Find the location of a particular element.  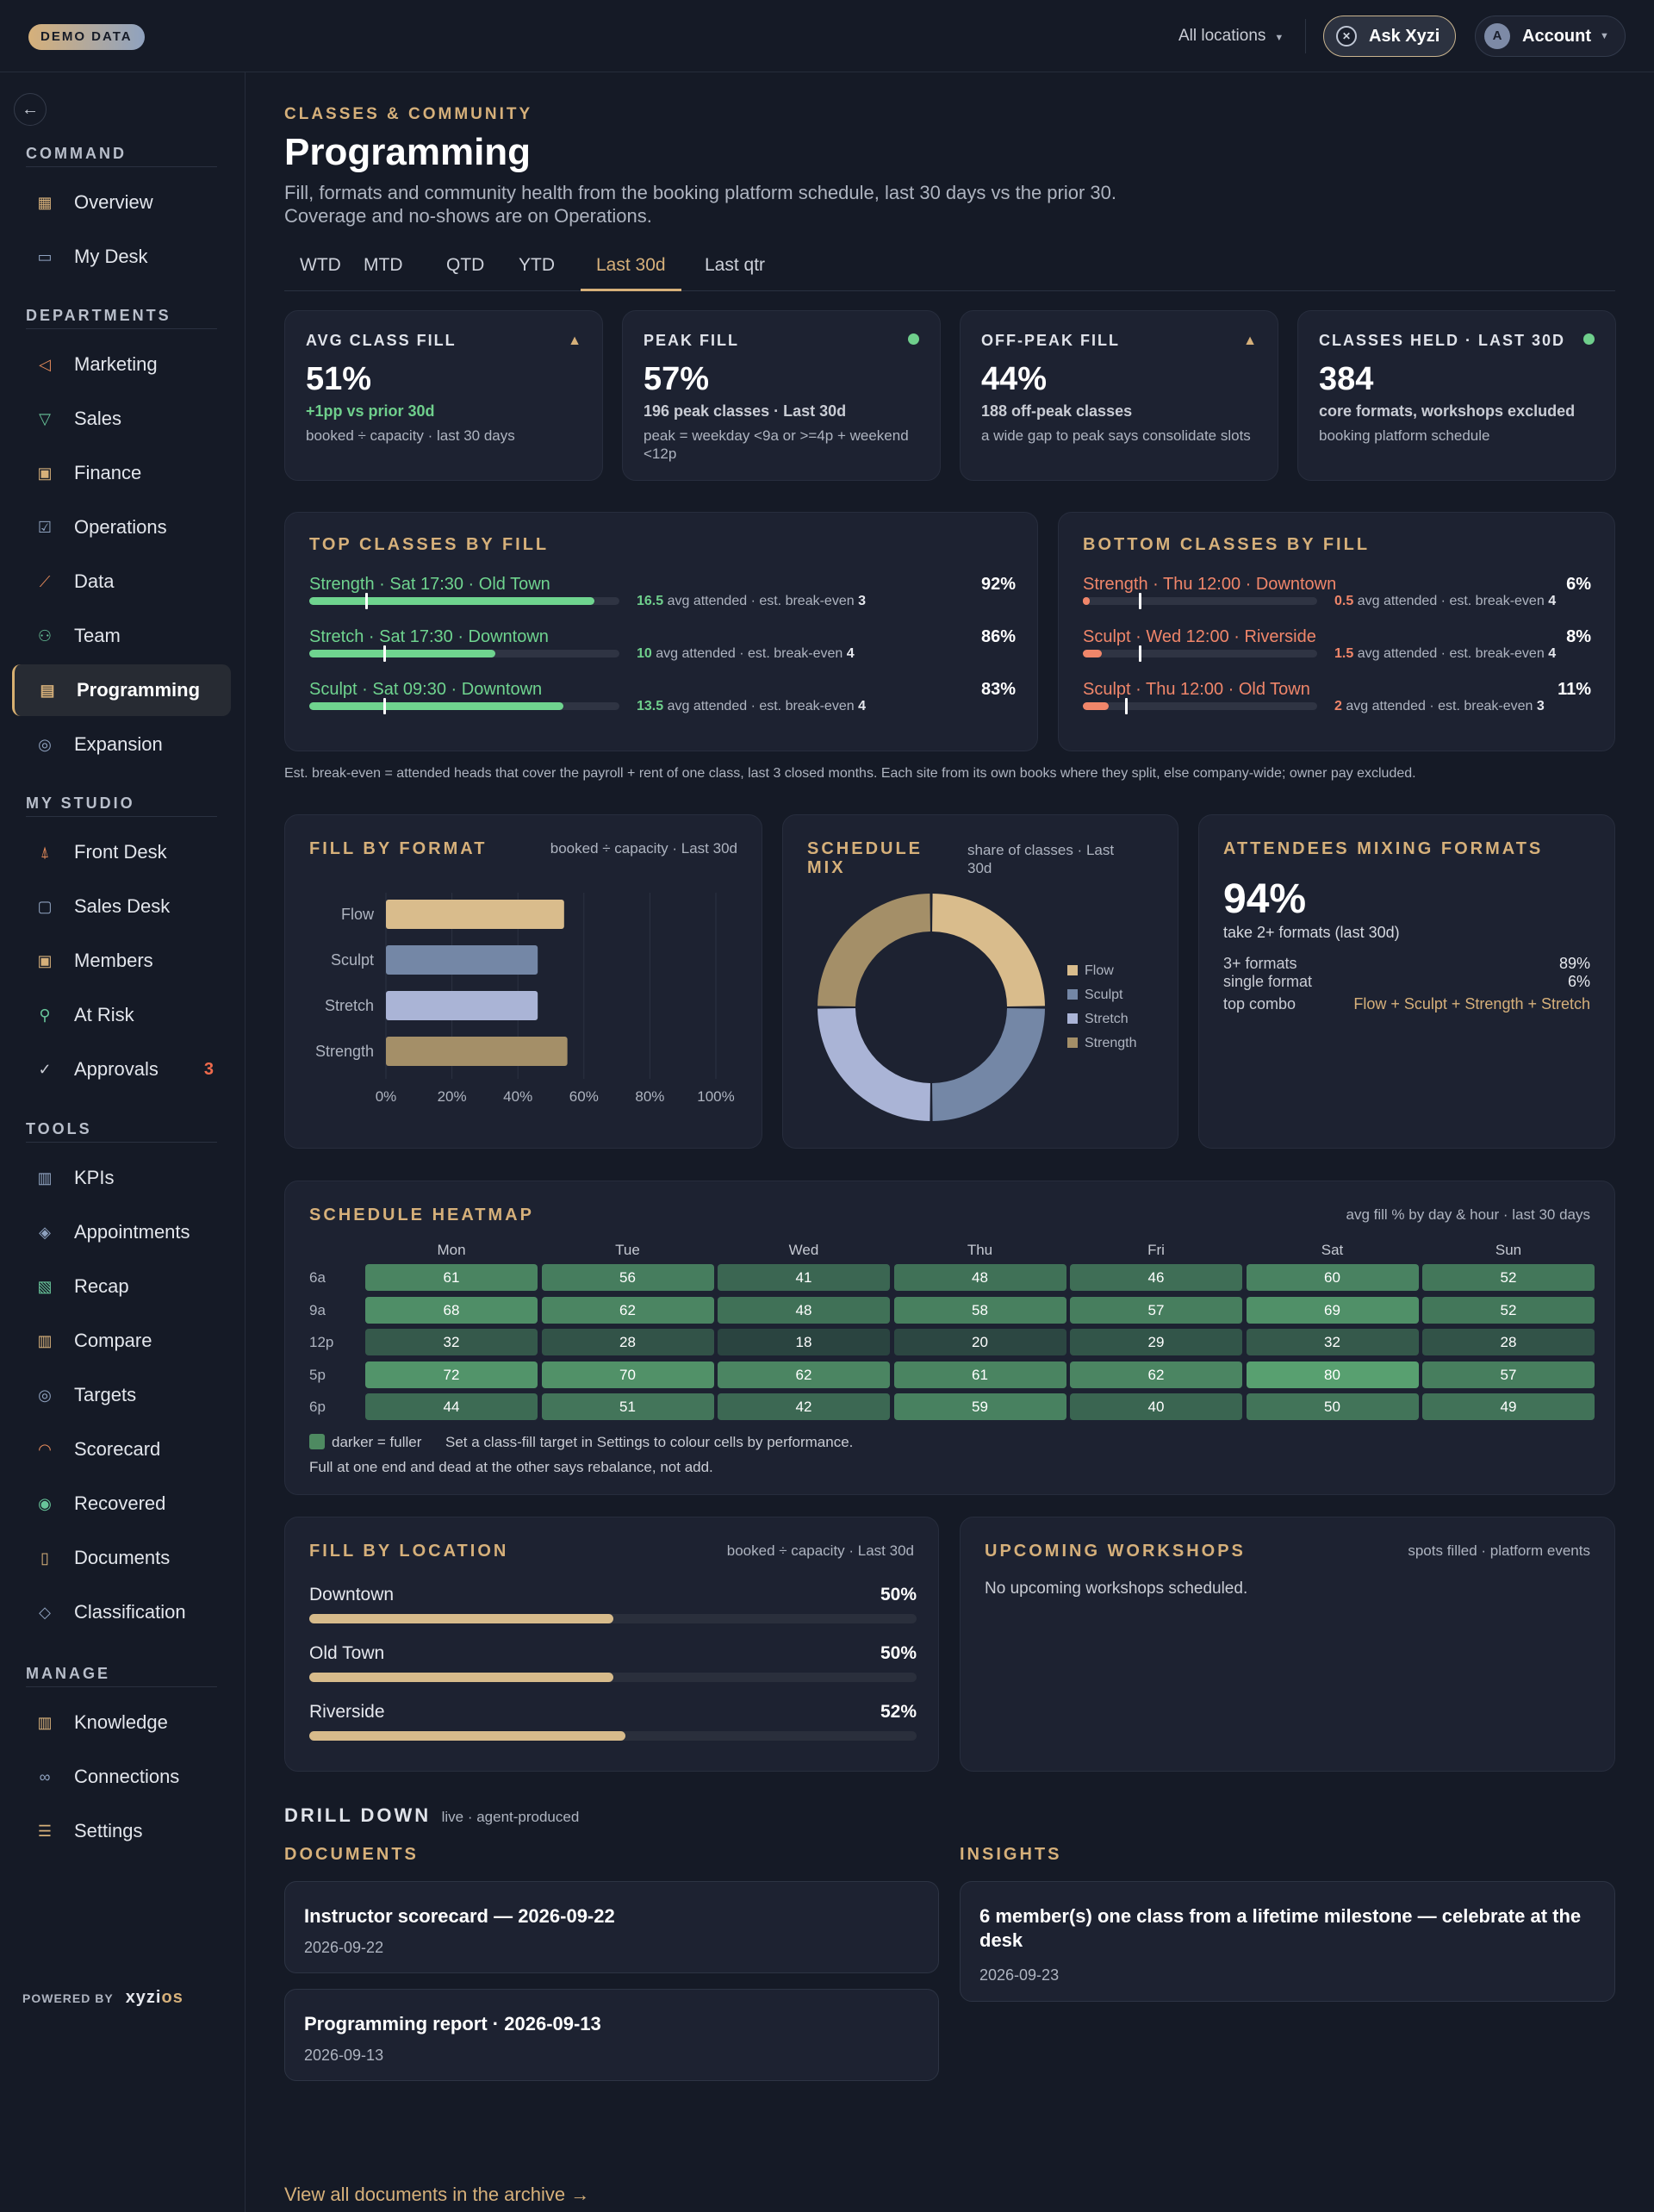

sidebar-item-settings: ☰ Settings is located at coordinates (121, 1831).